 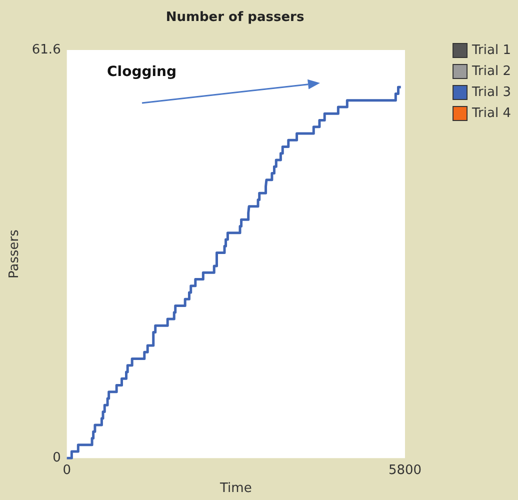 What do you see at coordinates (491, 50) in the screenshot?
I see `legend-label: Trial 1` at bounding box center [491, 50].